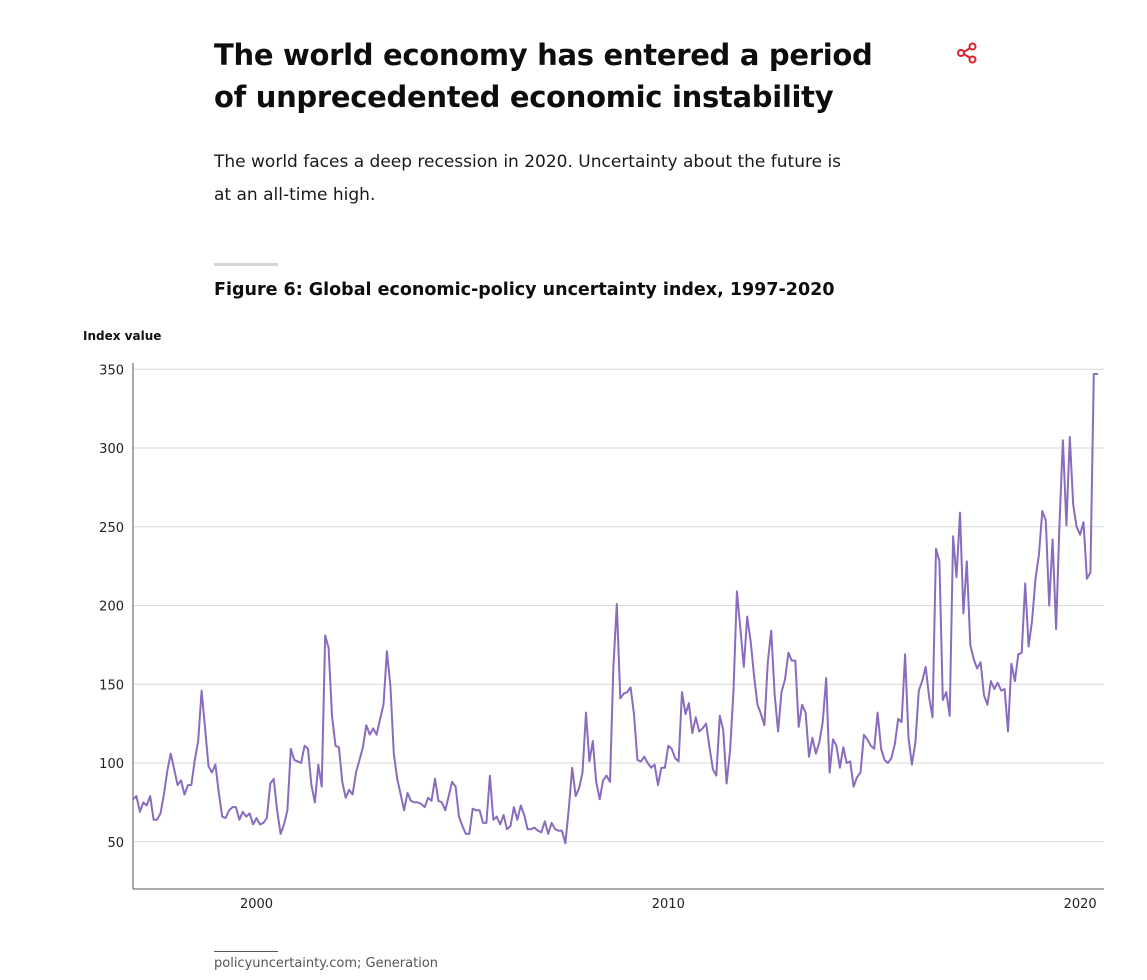 This screenshot has width=1147, height=980. Describe the element at coordinates (115, 843) in the screenshot. I see `y-tick-label-50: 50` at that location.